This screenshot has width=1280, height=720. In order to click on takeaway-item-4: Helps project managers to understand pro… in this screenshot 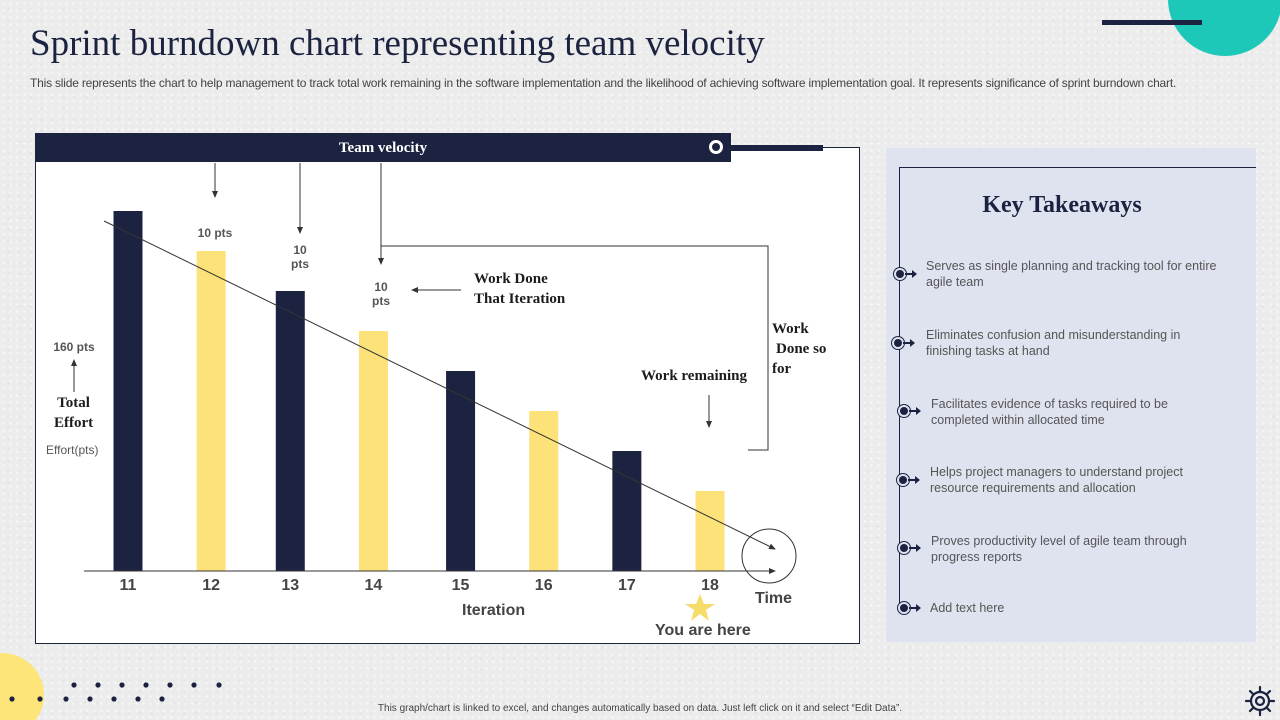, I will do `click(1056, 480)`.